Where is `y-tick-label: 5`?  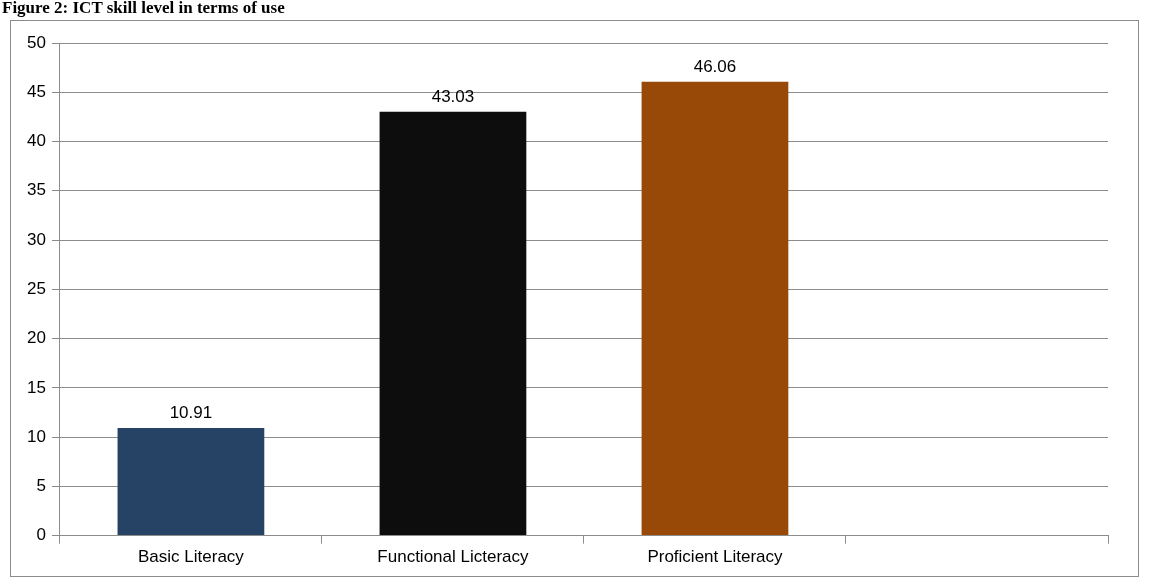 y-tick-label: 5 is located at coordinates (41, 486).